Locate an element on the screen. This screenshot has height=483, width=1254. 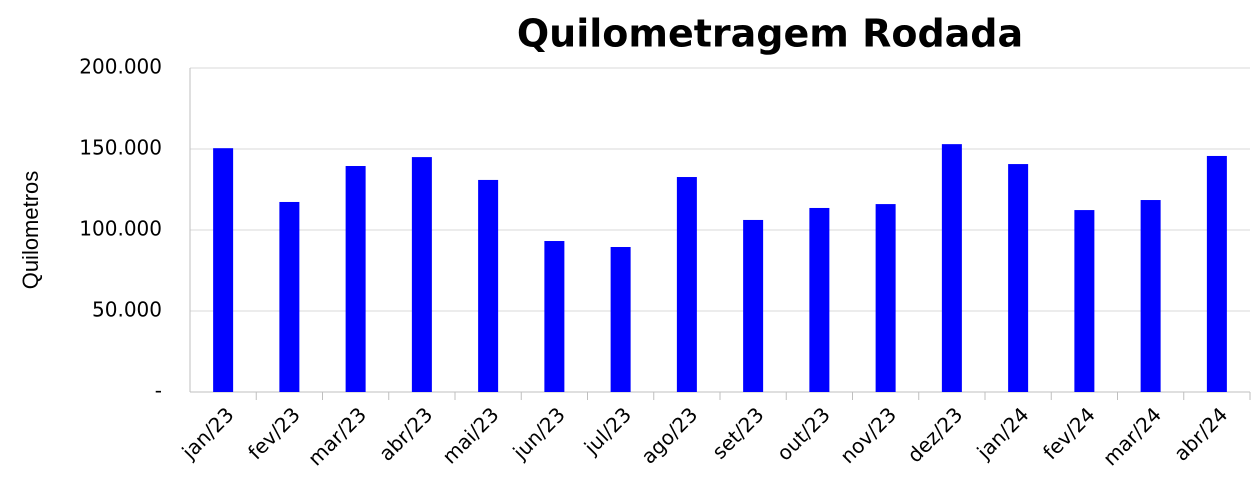
y-tick-label: 50.000 is located at coordinates (127, 310).